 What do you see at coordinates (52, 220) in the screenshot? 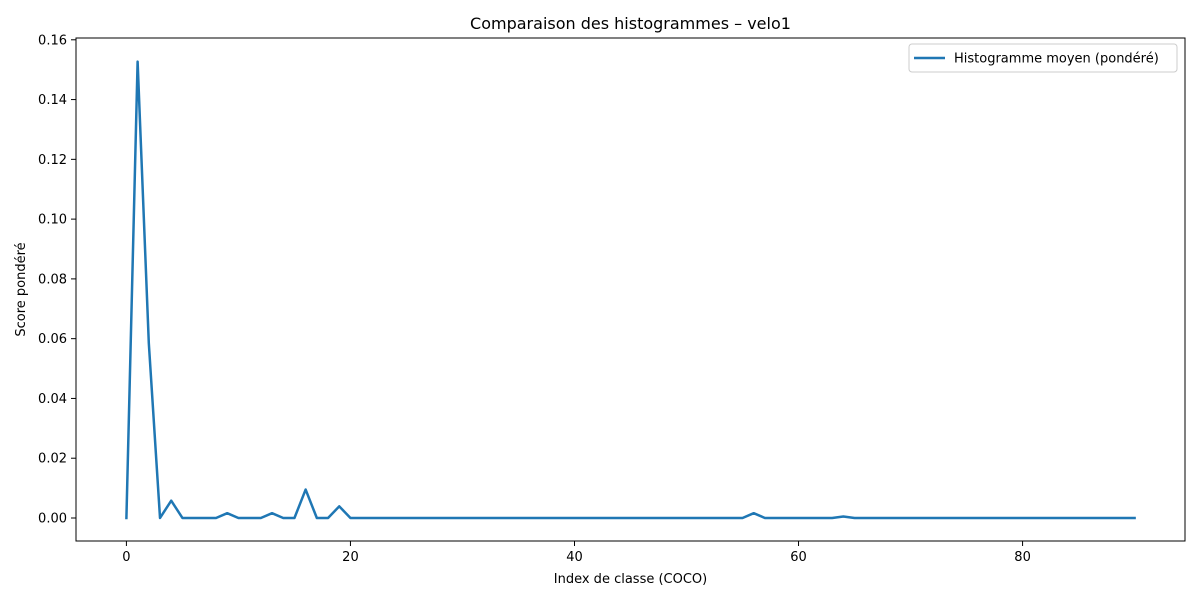
I see `y-tick-label: 0.10` at bounding box center [52, 220].